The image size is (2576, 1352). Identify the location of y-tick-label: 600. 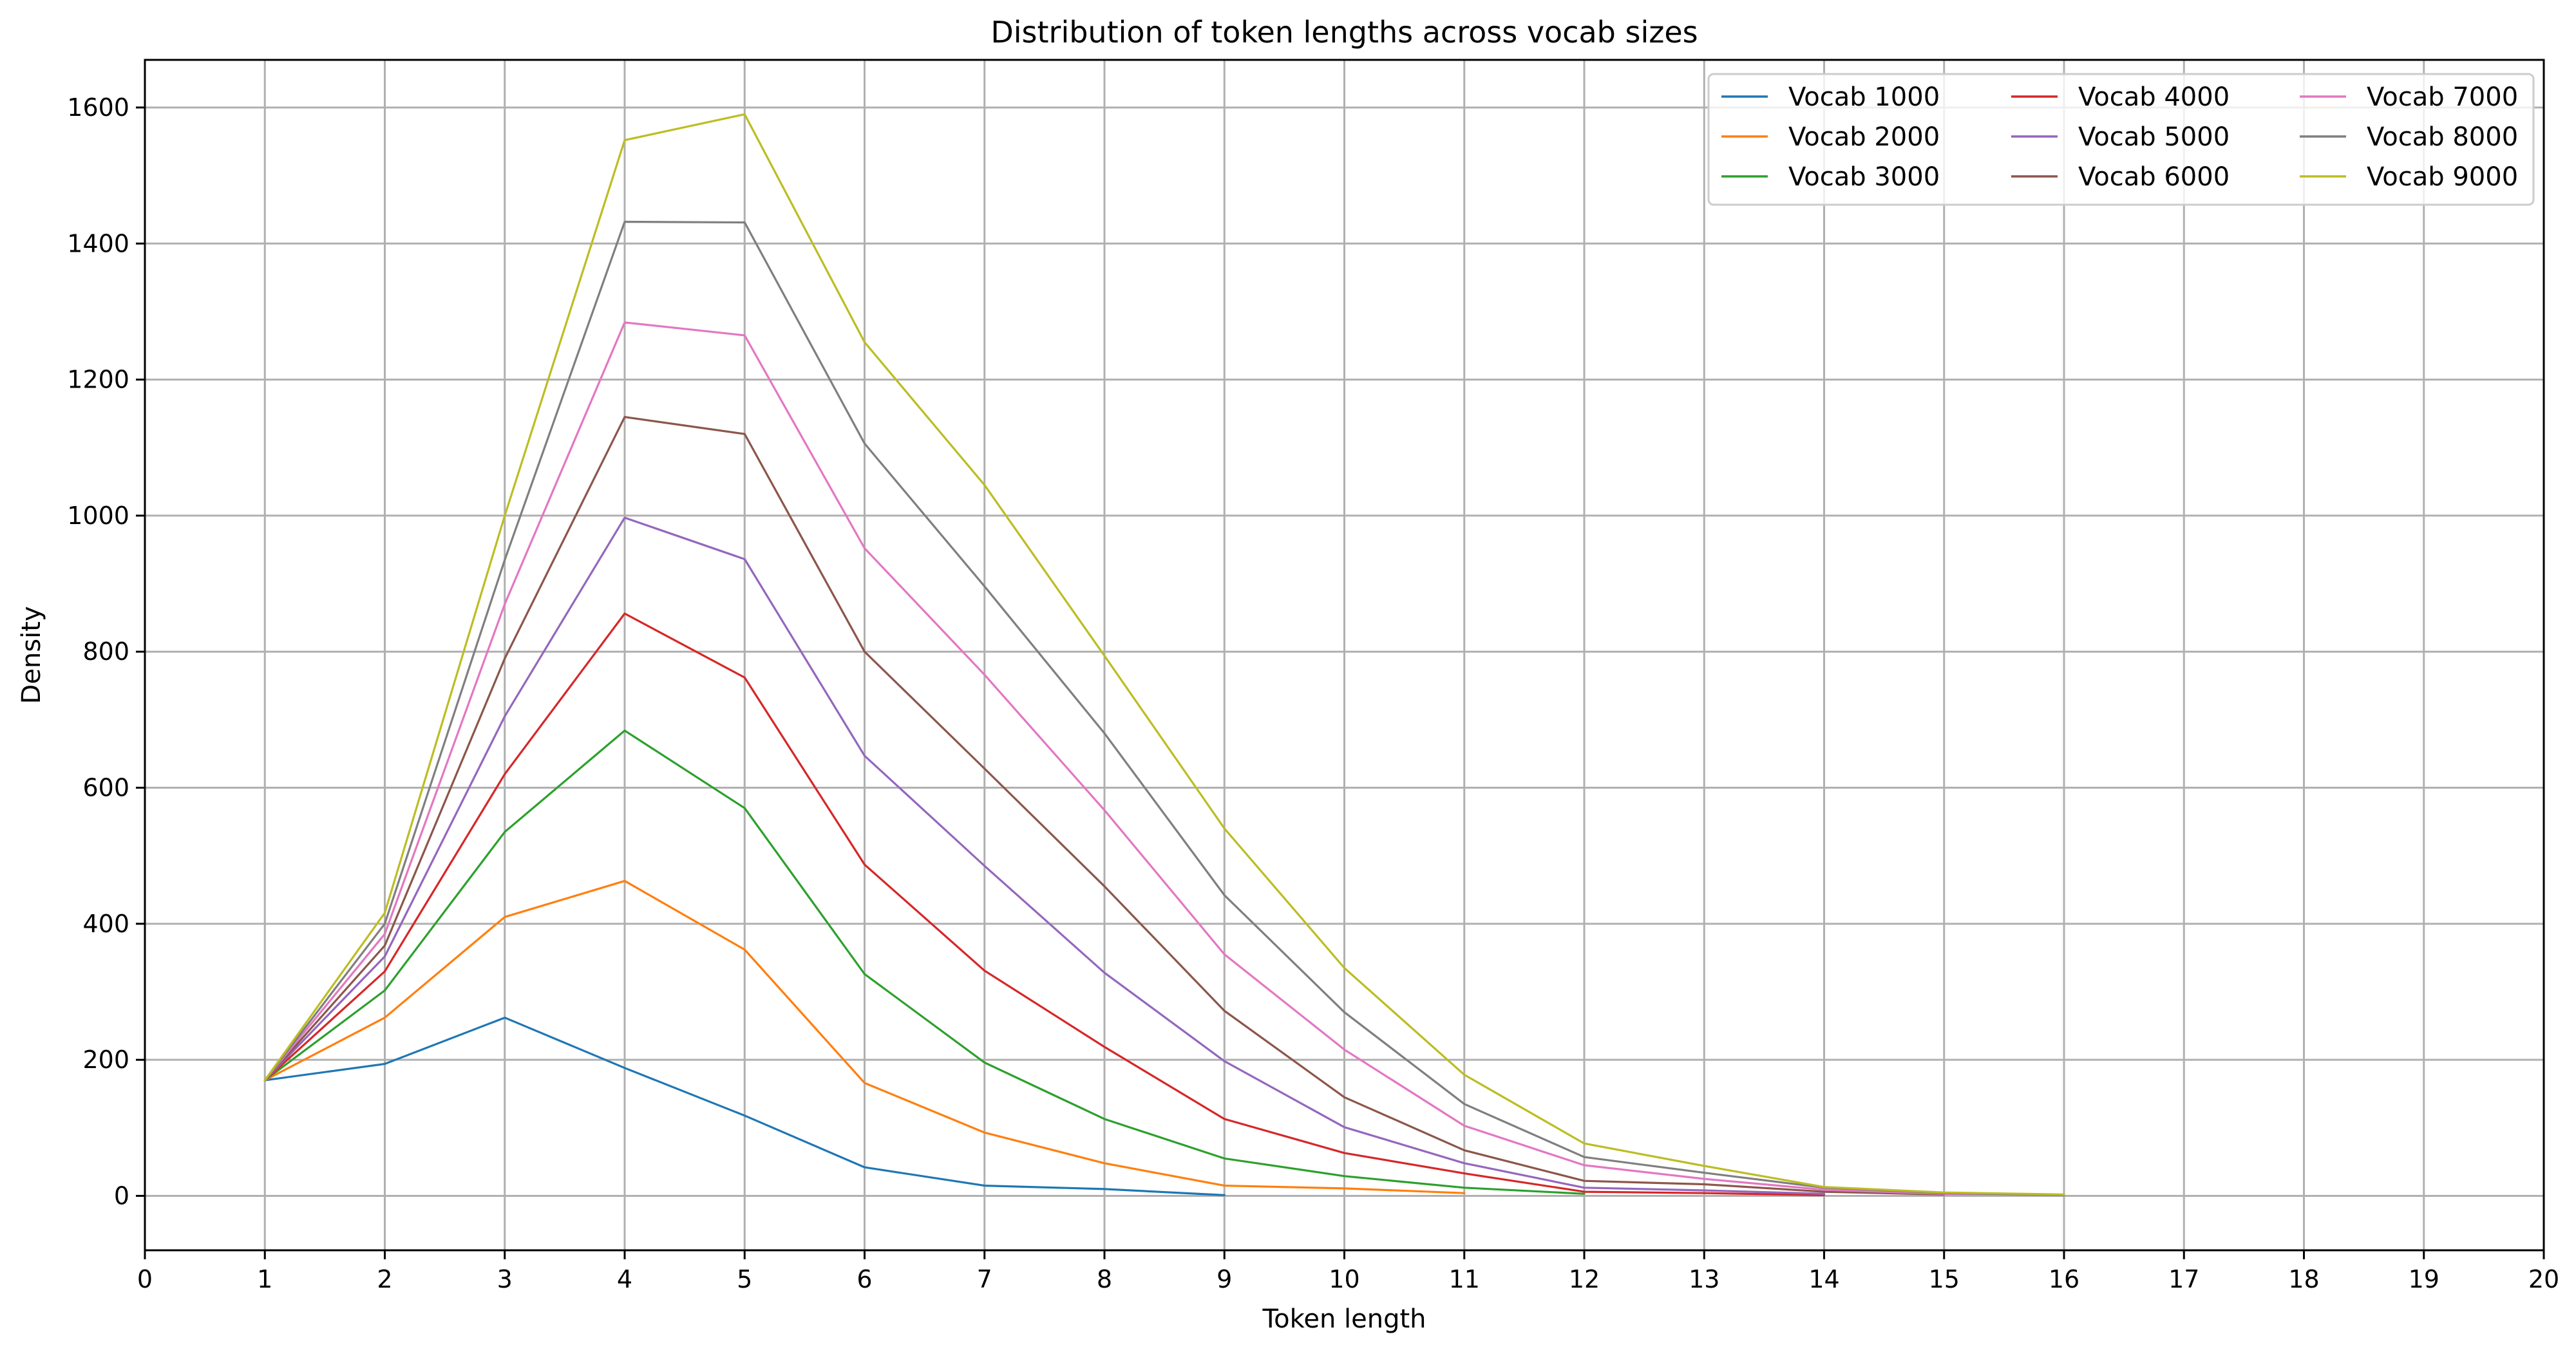
(105, 788).